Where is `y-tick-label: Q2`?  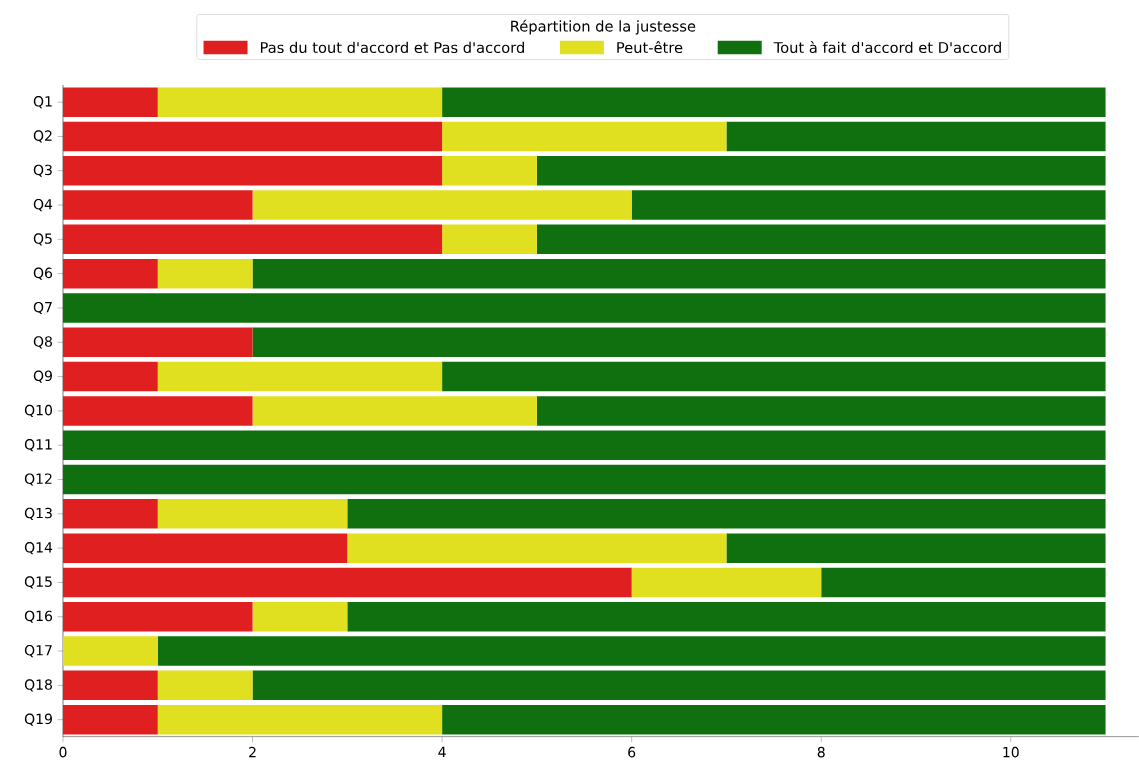
y-tick-label: Q2 is located at coordinates (42, 136).